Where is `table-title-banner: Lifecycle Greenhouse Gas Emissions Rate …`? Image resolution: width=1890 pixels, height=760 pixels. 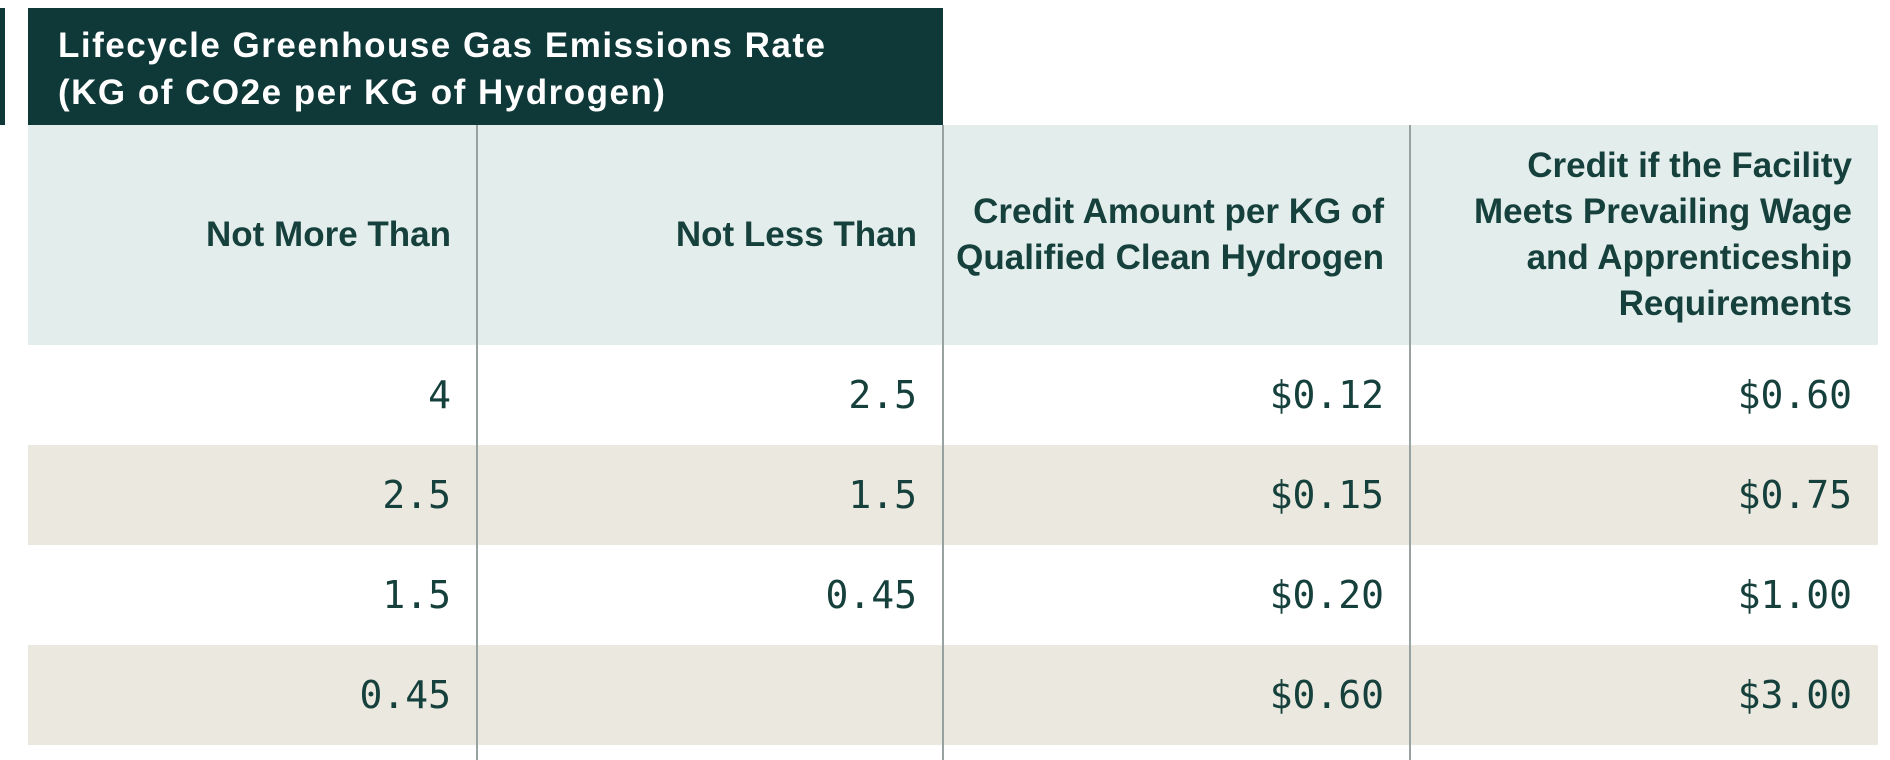
table-title-banner: Lifecycle Greenhouse Gas Emissions Rate … is located at coordinates (485, 66).